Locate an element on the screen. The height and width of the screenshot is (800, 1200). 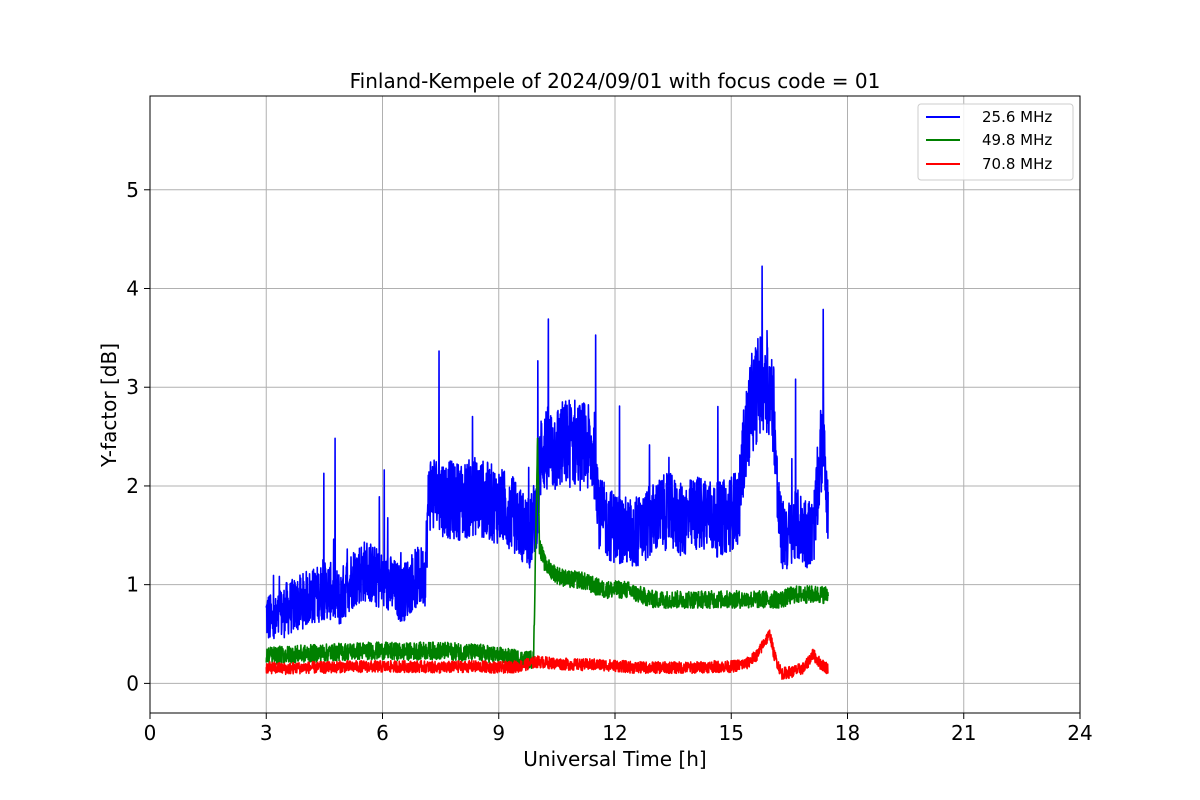
series-line-49-8-mhz is located at coordinates (547, 553).